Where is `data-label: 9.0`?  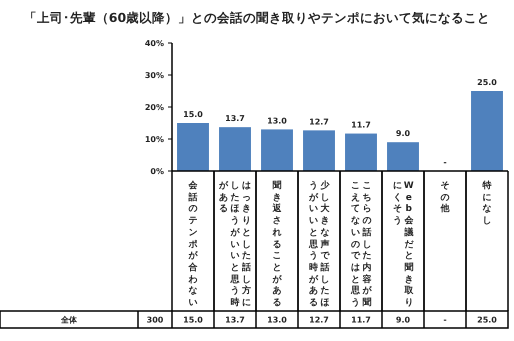
data-label: 9.0 is located at coordinates (403, 319).